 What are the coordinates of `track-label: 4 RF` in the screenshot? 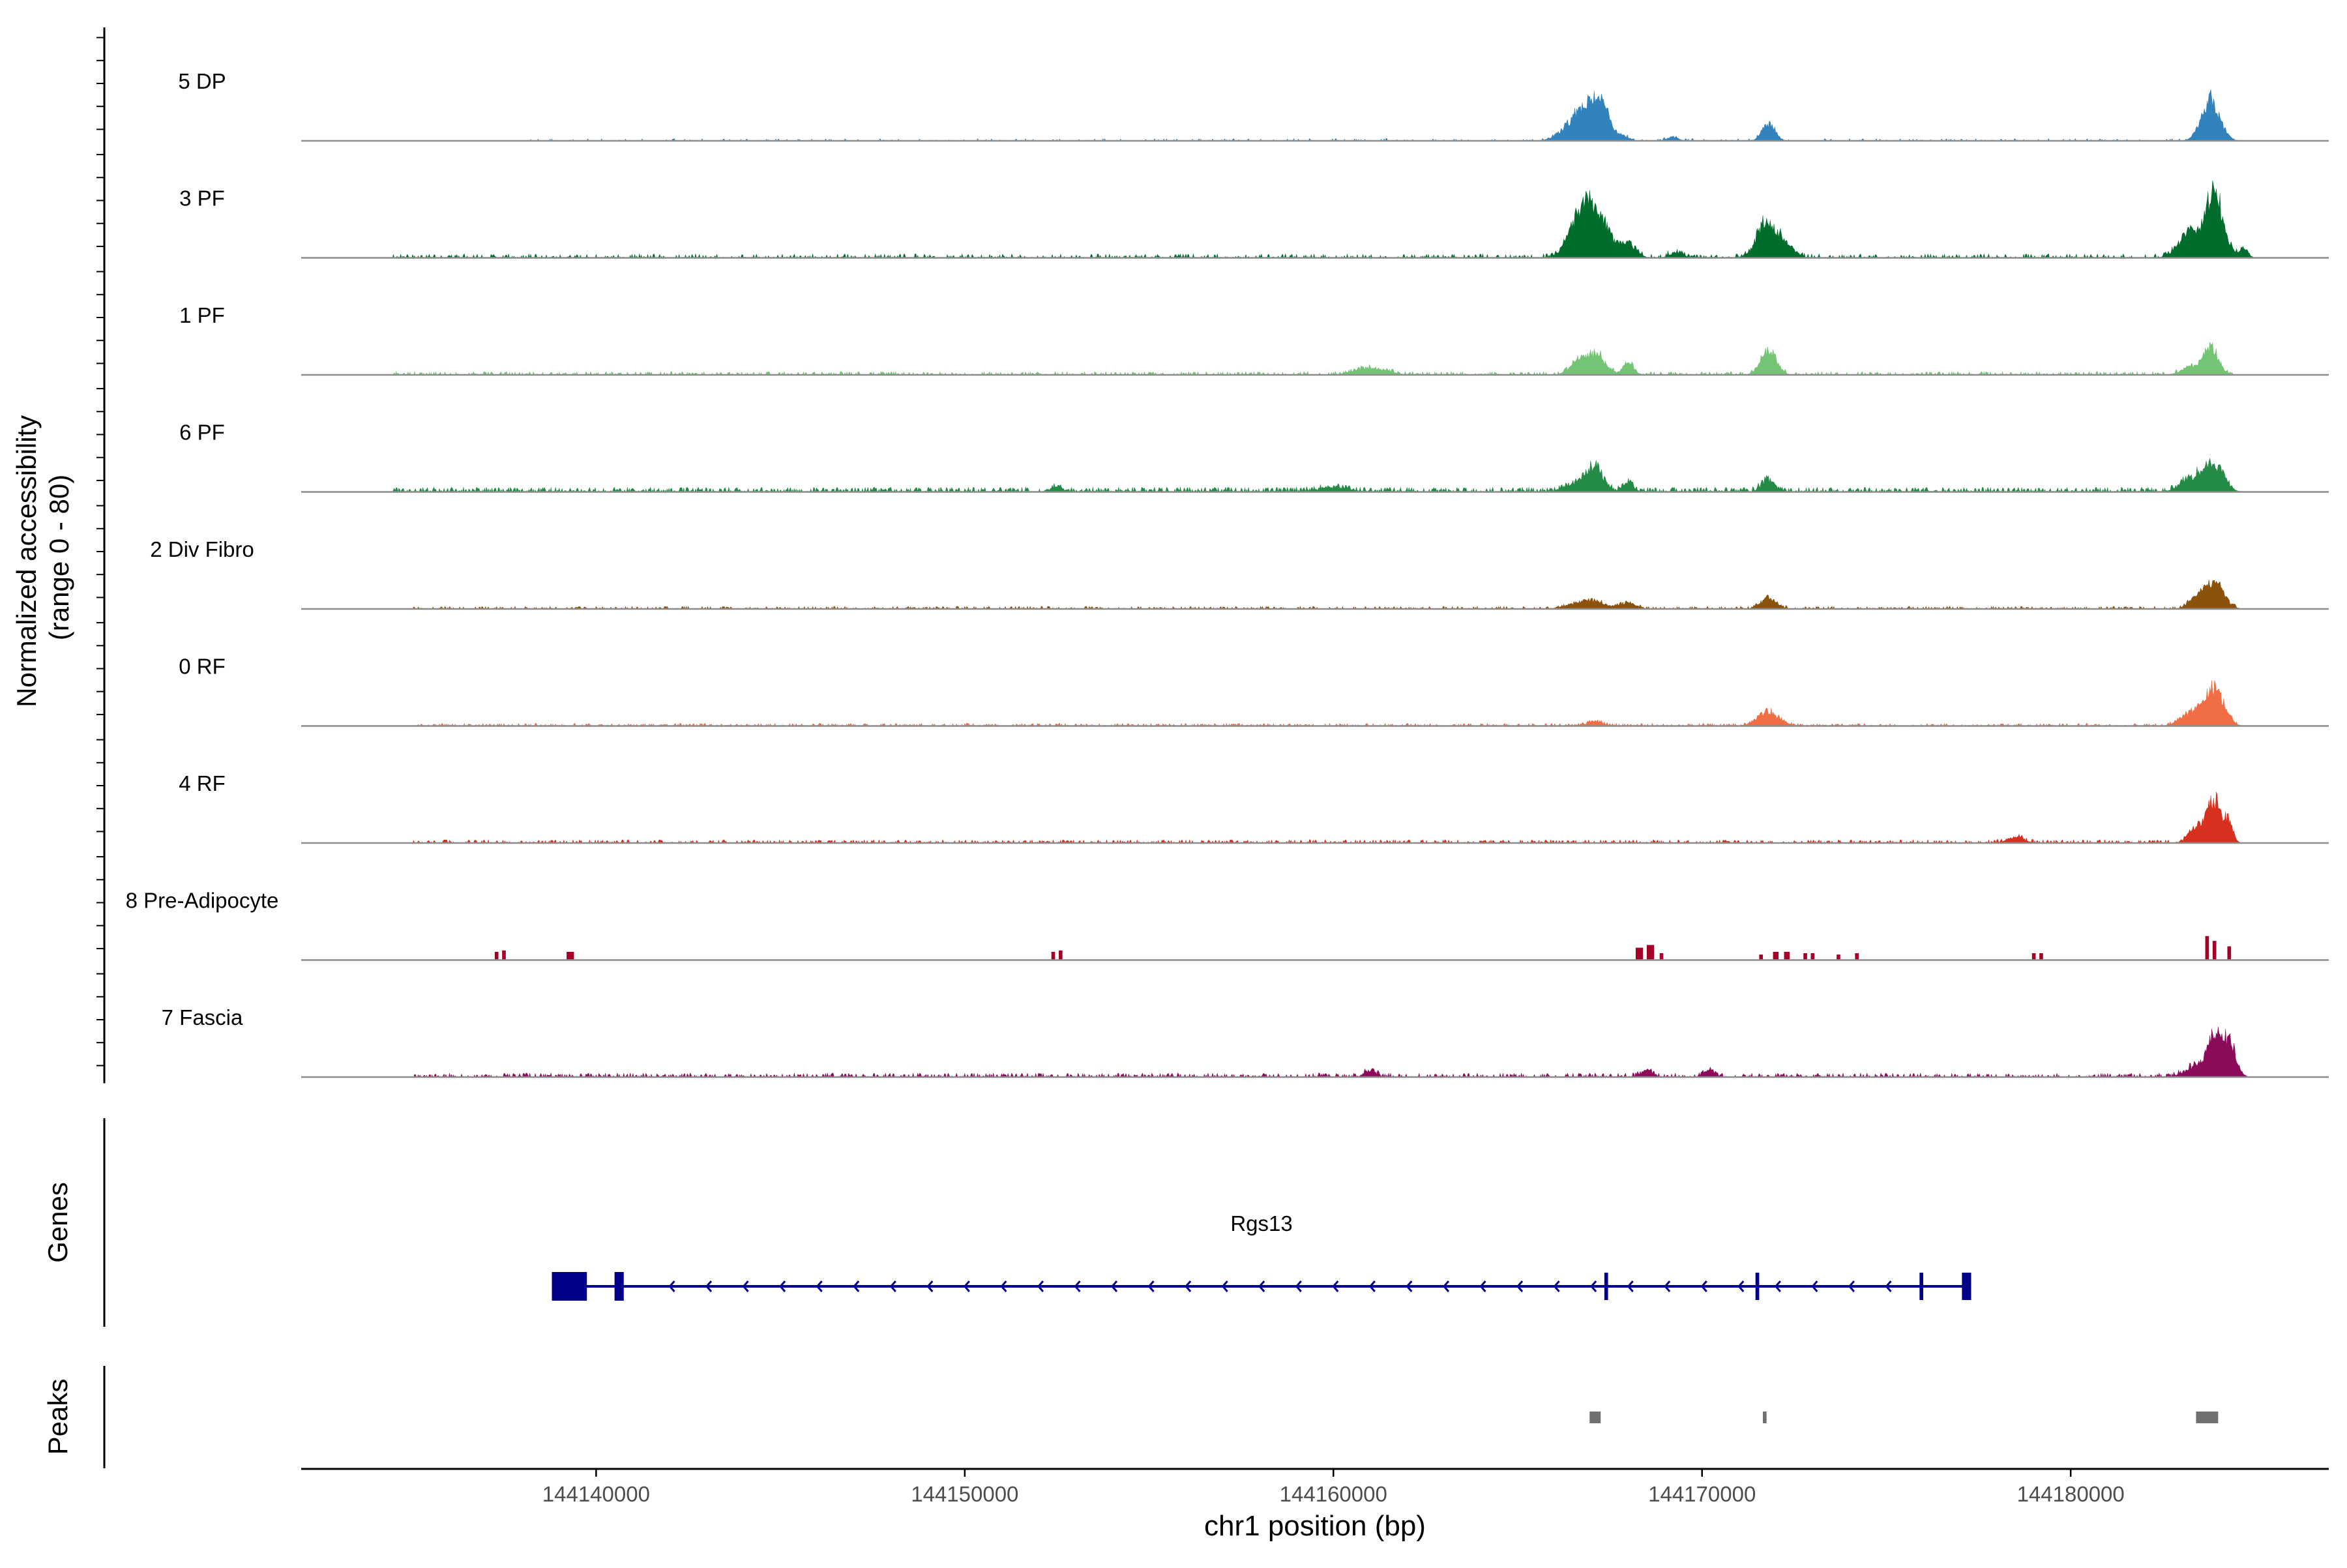 It's located at (202, 783).